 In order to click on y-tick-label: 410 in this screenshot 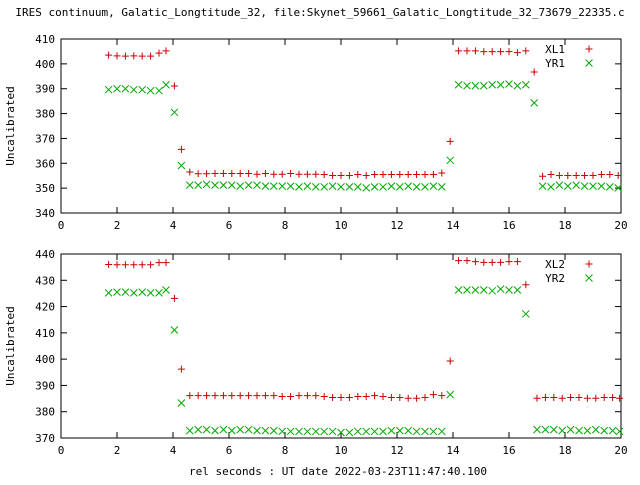, I will do `click(45, 333)`.